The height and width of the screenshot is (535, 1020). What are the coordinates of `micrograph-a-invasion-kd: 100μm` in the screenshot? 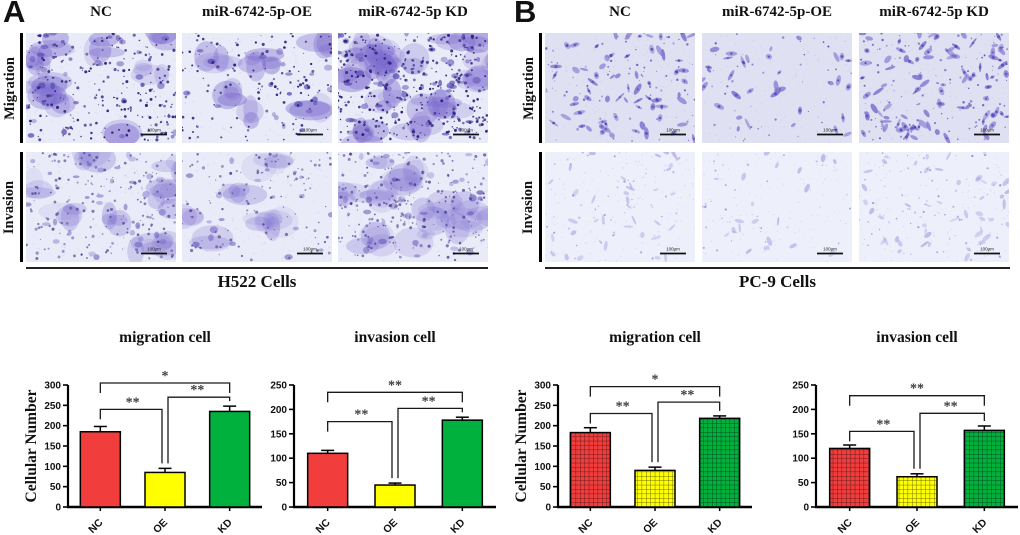 It's located at (413, 207).